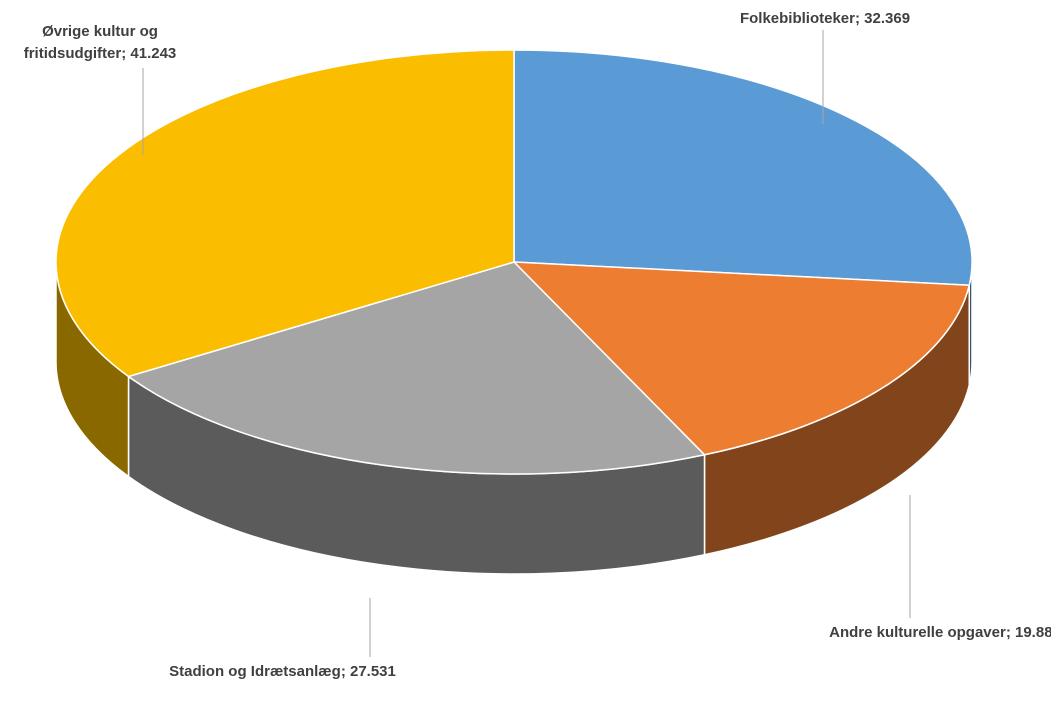 This screenshot has height=706, width=1051. I want to click on data-label: Øvrige kultur og fritidsudgifter; 41.243, so click(100, 43).